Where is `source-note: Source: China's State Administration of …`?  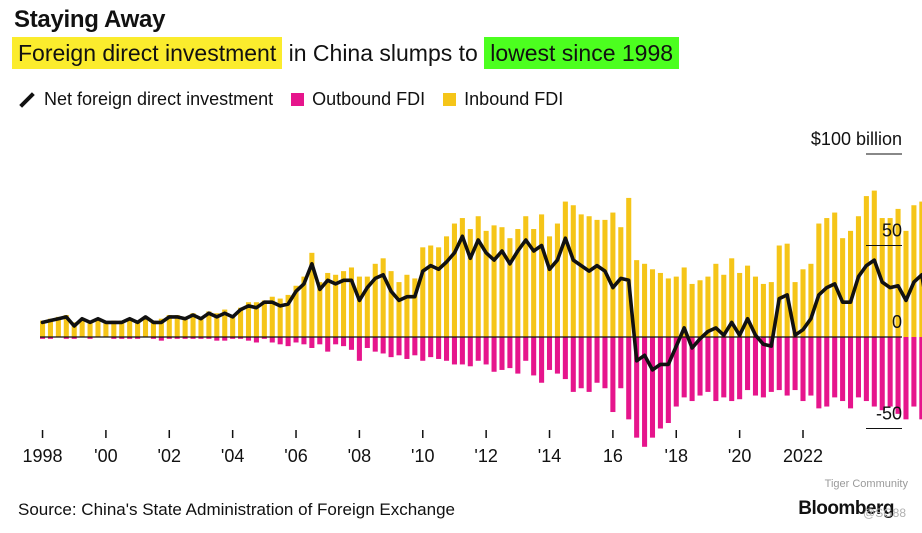 source-note: Source: China's State Administration of … is located at coordinates (236, 509).